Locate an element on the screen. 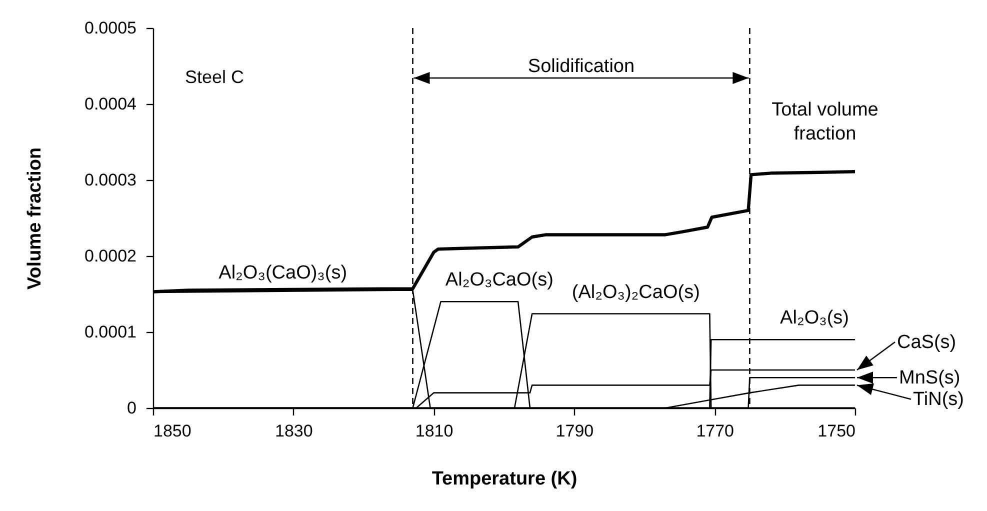 The image size is (987, 511). series-label: Total volume fraction is located at coordinates (825, 122).